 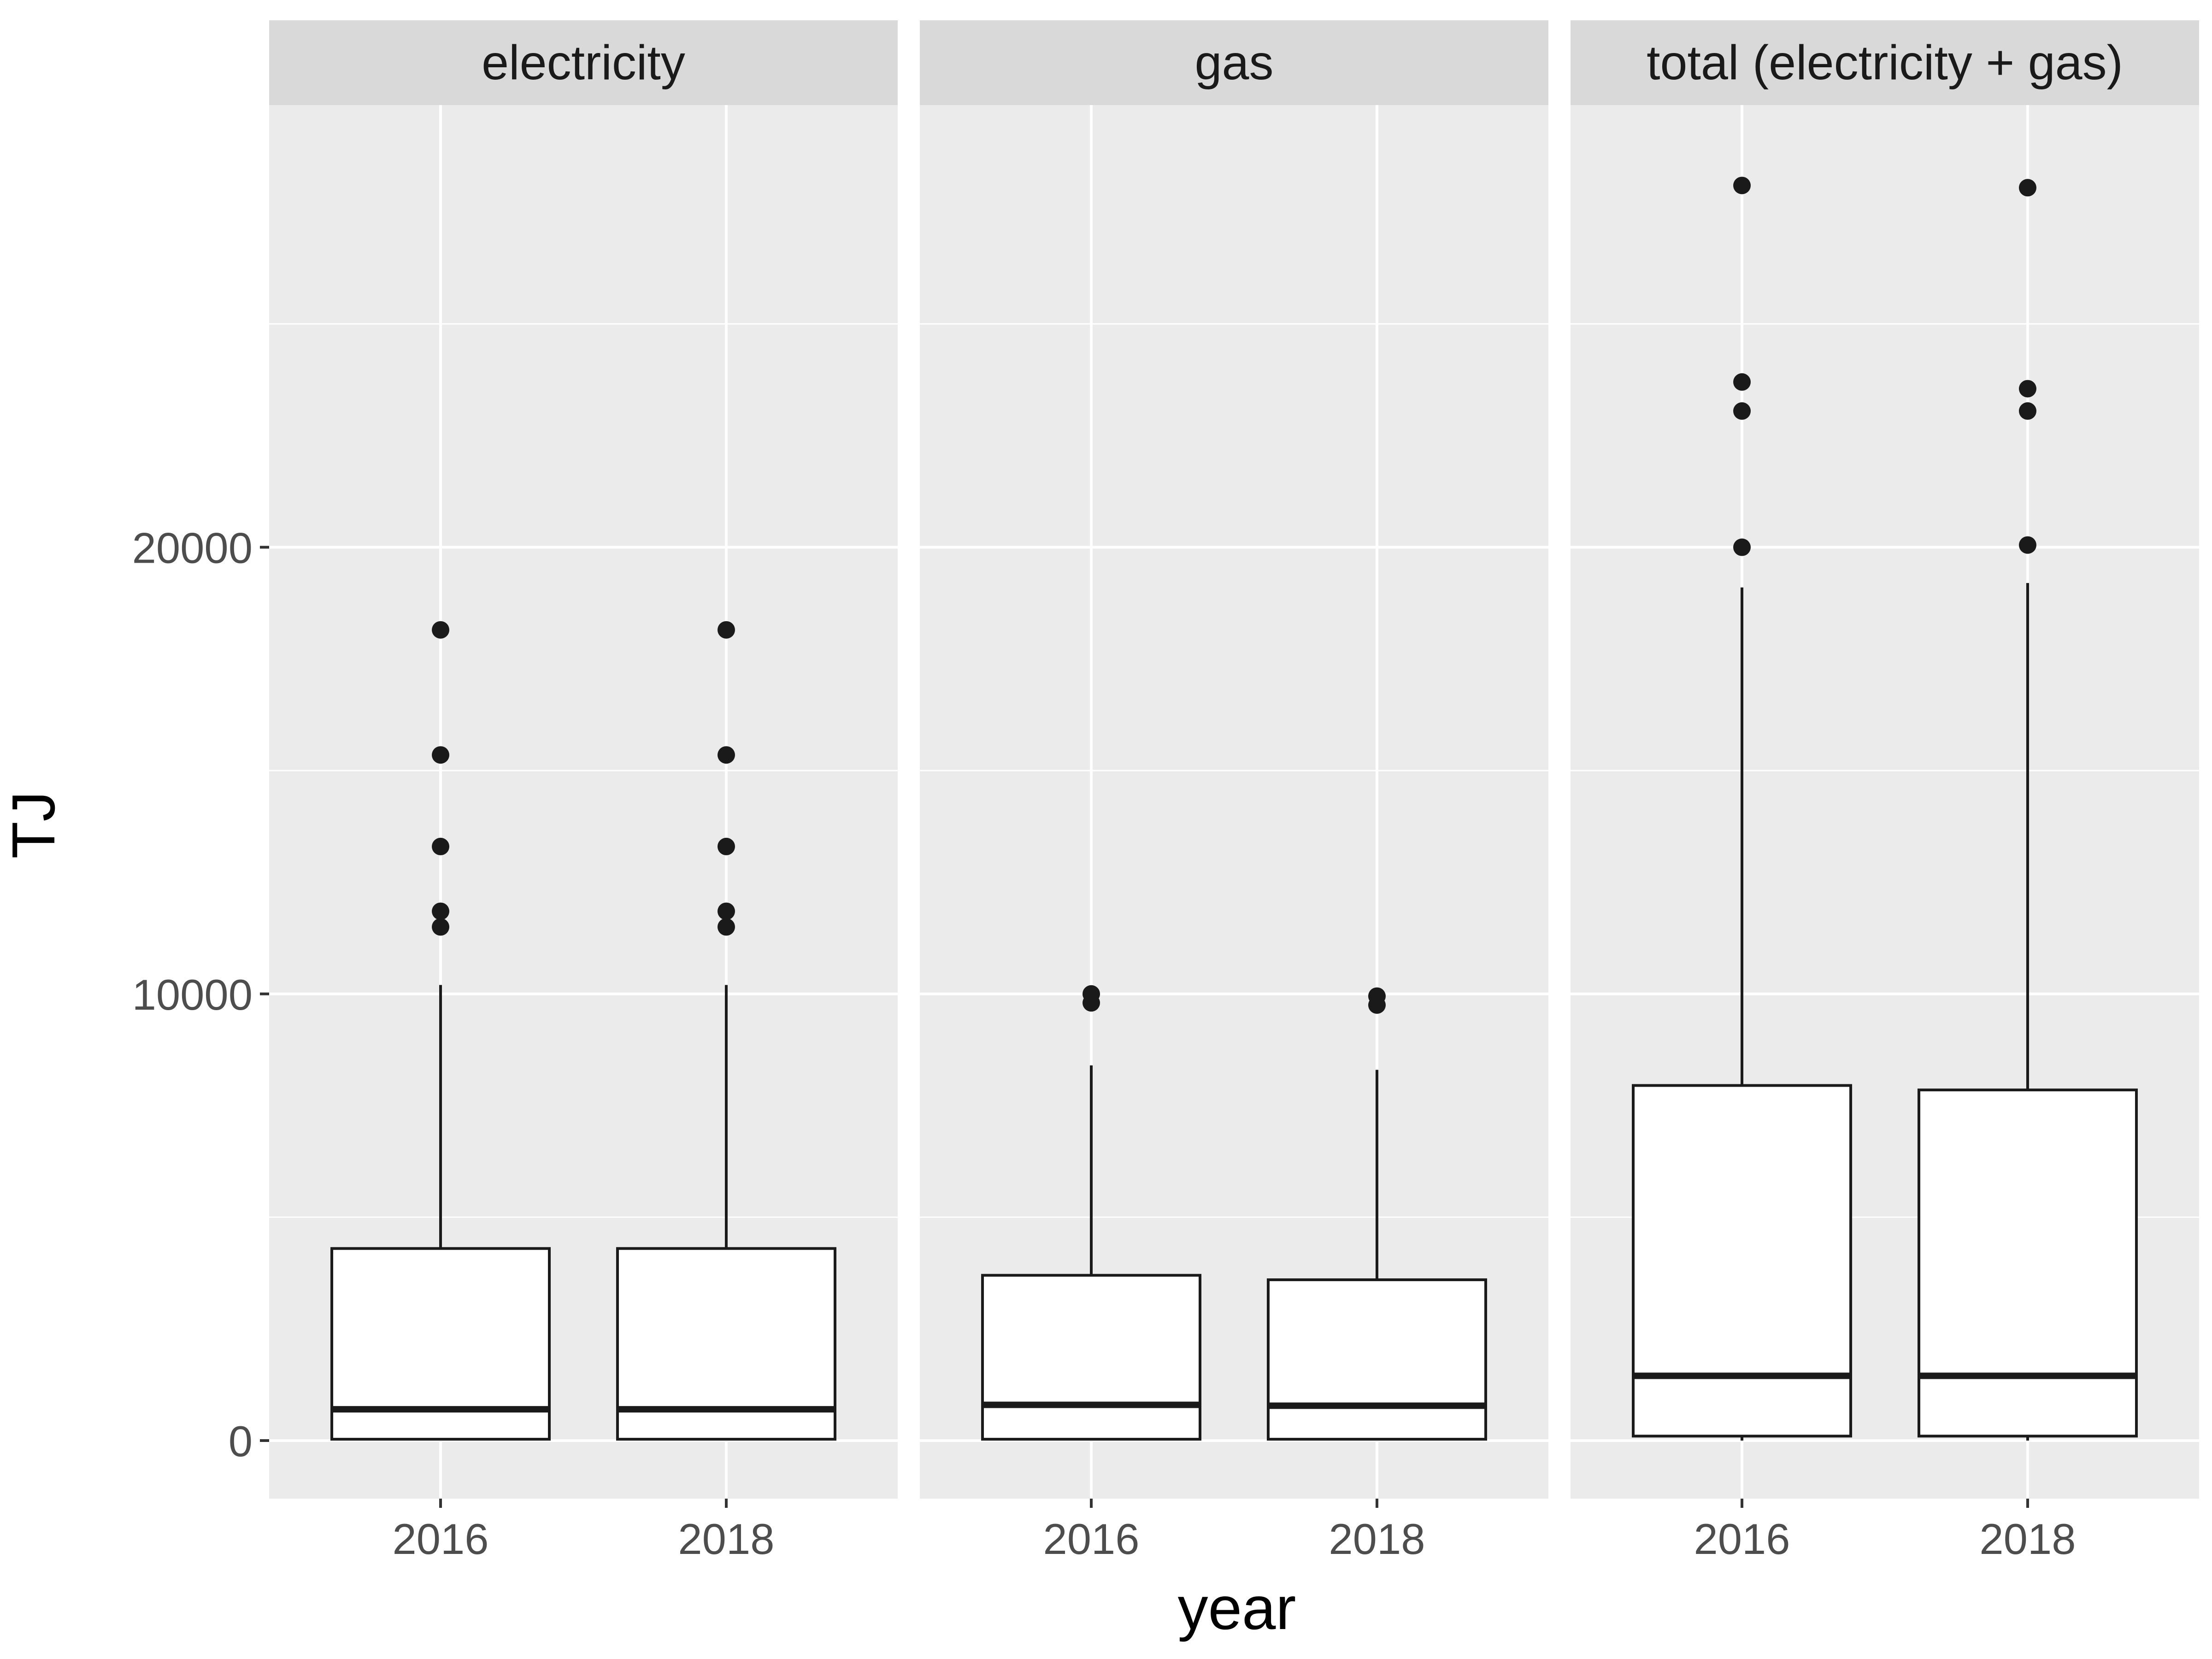 I want to click on facet-strip-label: total (electricity + gas), so click(x=1885, y=62).